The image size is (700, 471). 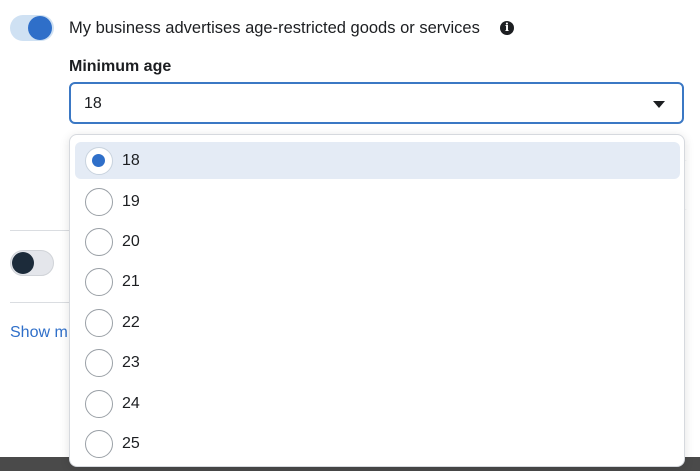 I want to click on minimum-age-select-value: 18, so click(x=93, y=103).